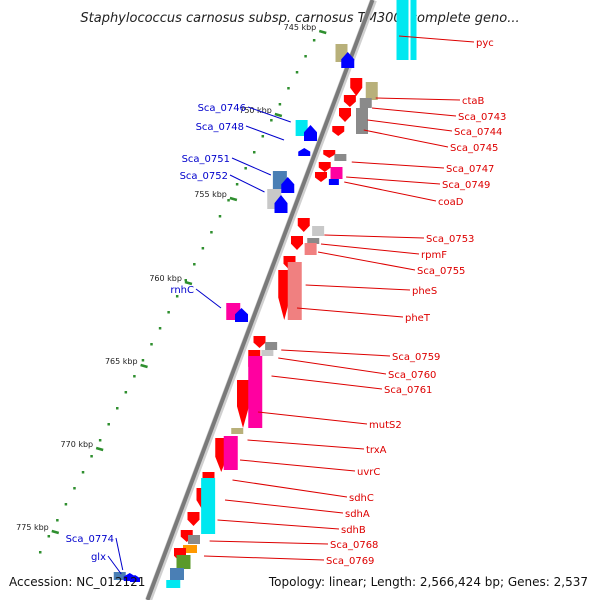 The width and height of the screenshot is (600, 600). Describe the element at coordinates (90, 539) in the screenshot. I see `gene-label-sca-0774: Sca_0774` at that location.